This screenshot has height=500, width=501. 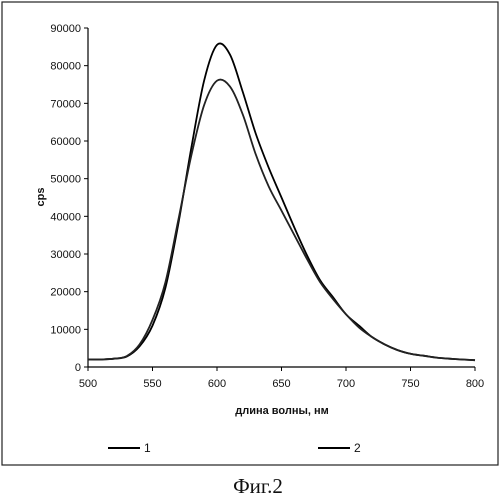 I want to click on x-axis-label: длина волны, нм, so click(x=282, y=411).